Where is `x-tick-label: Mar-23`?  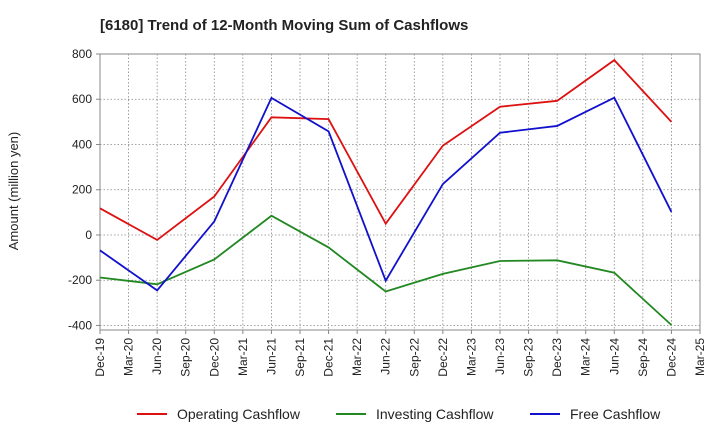
x-tick-label: Mar-23 is located at coordinates (471, 357).